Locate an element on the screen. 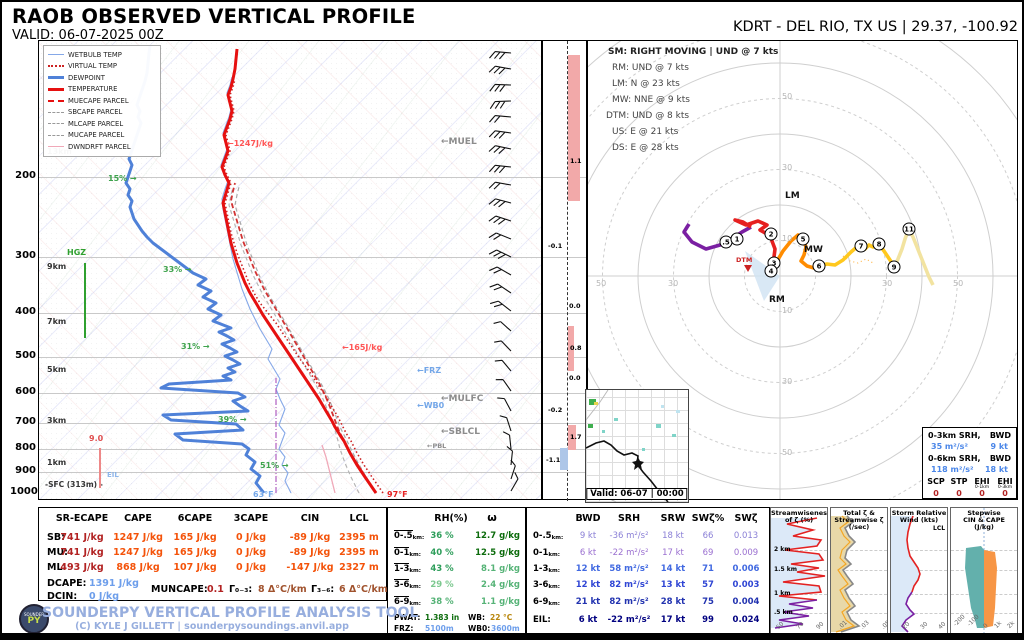  svg-text: 4 is located at coordinates (771, 272).